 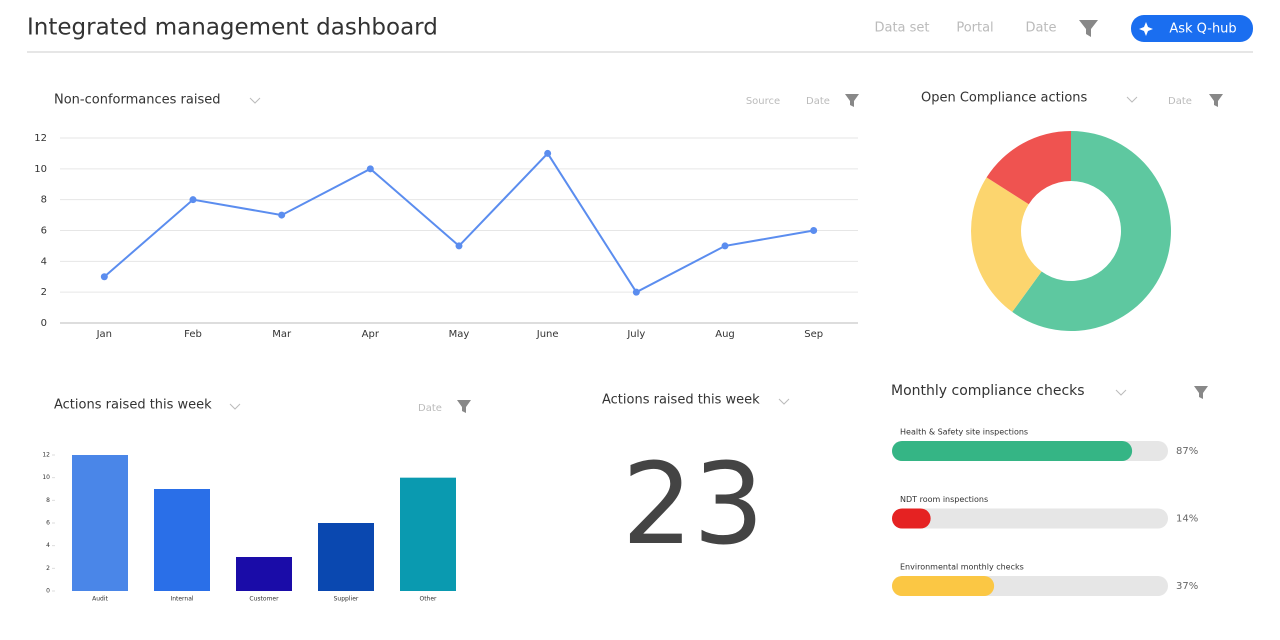 I want to click on filter: Date, so click(x=1040, y=28).